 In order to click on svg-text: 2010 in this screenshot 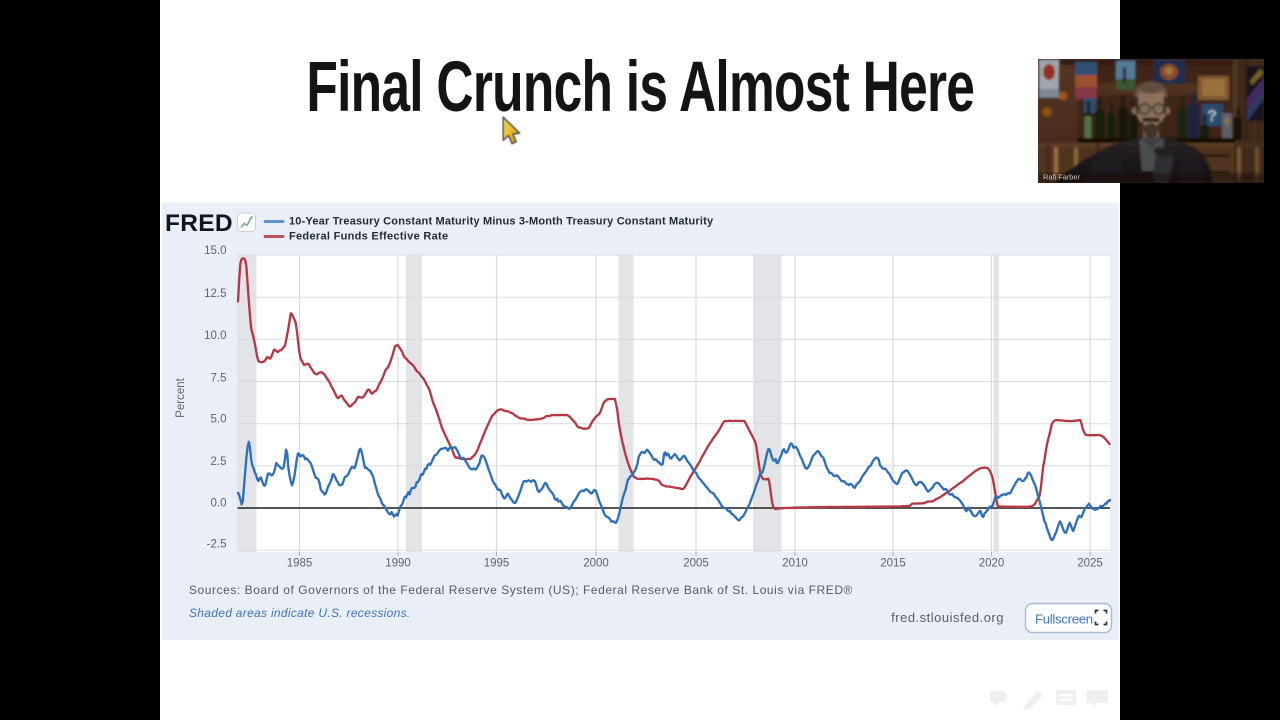, I will do `click(795, 564)`.